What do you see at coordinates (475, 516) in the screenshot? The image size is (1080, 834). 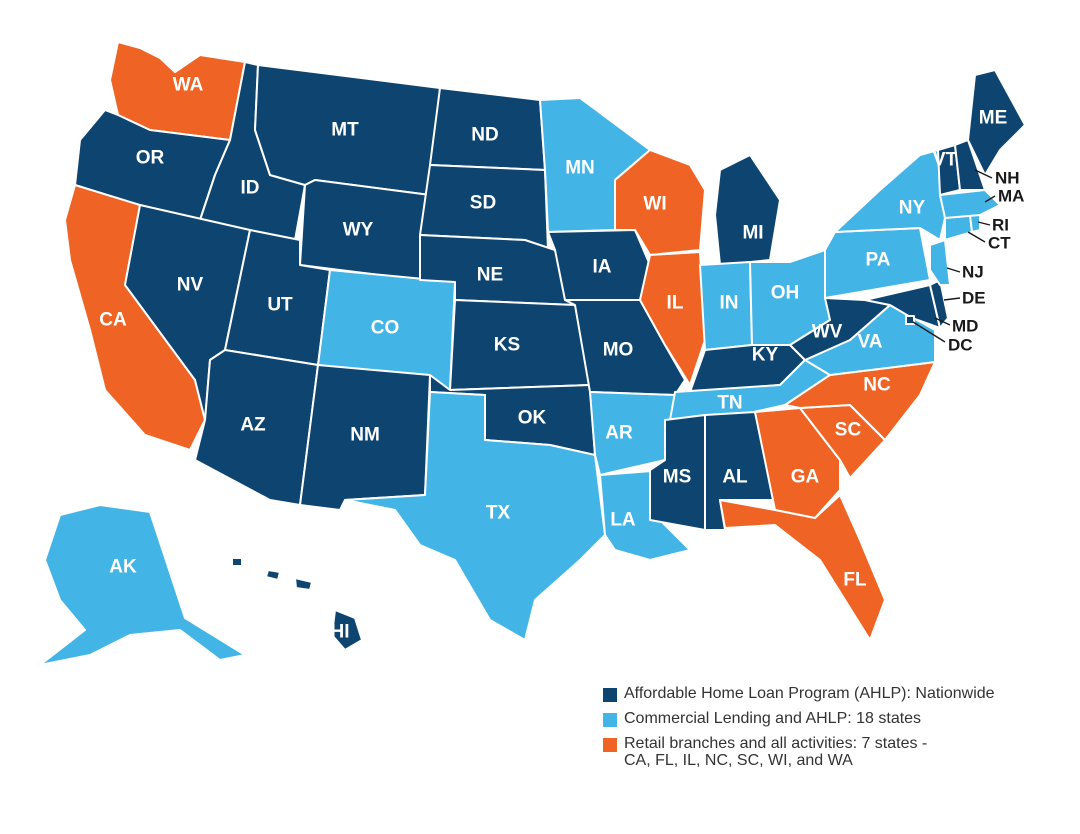 I see `state-tx` at bounding box center [475, 516].